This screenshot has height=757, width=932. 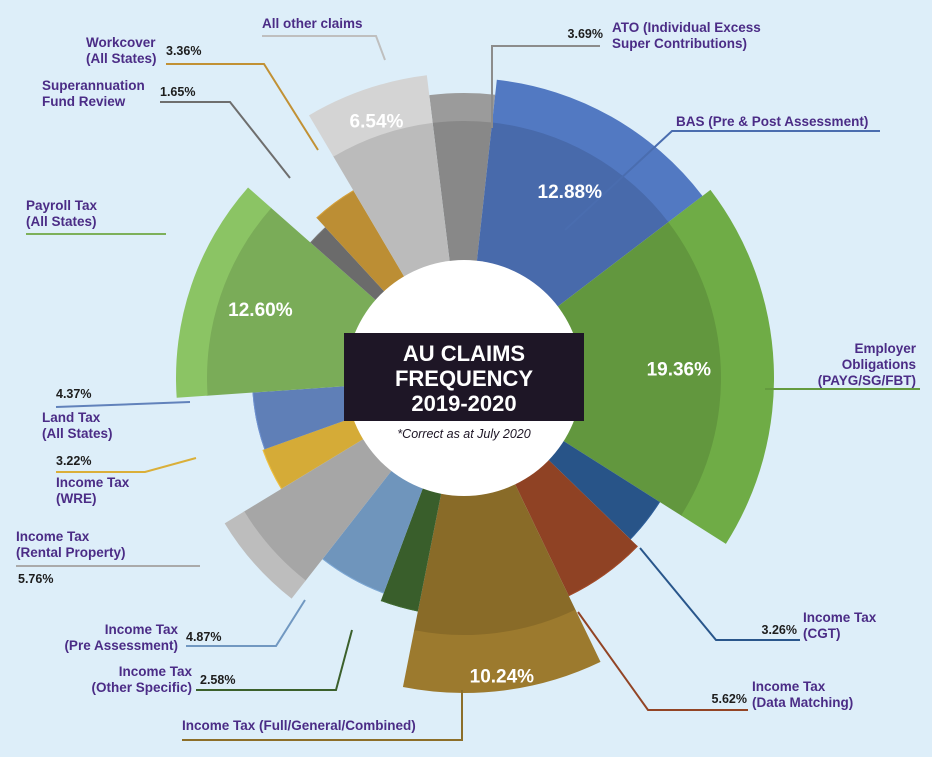 I want to click on slice-label-12-line-1: Fund Review, so click(x=84, y=101).